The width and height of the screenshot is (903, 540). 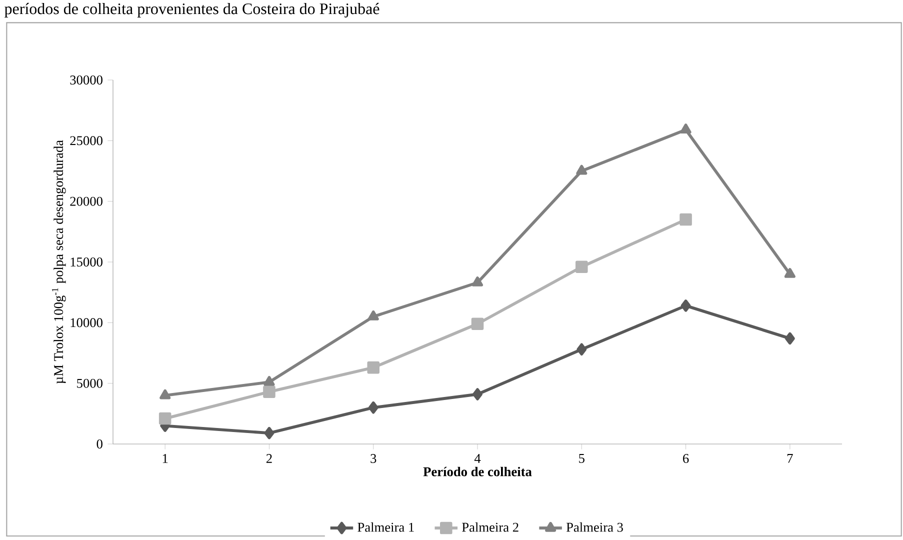 I want to click on x-tick-label: 3, so click(x=373, y=458).